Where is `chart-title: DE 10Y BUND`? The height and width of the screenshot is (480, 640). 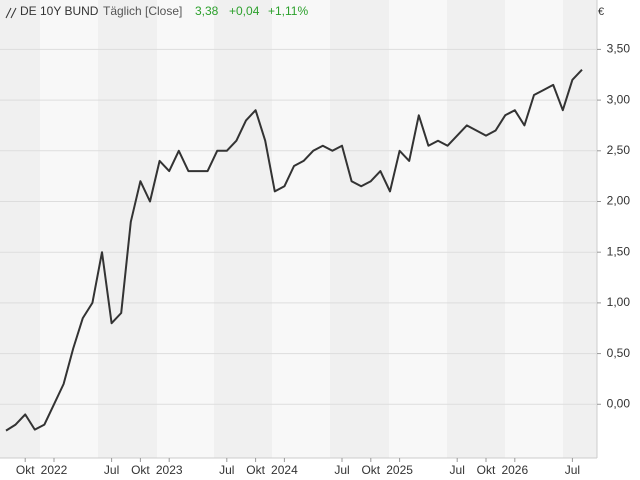 chart-title: DE 10Y BUND is located at coordinates (59, 11).